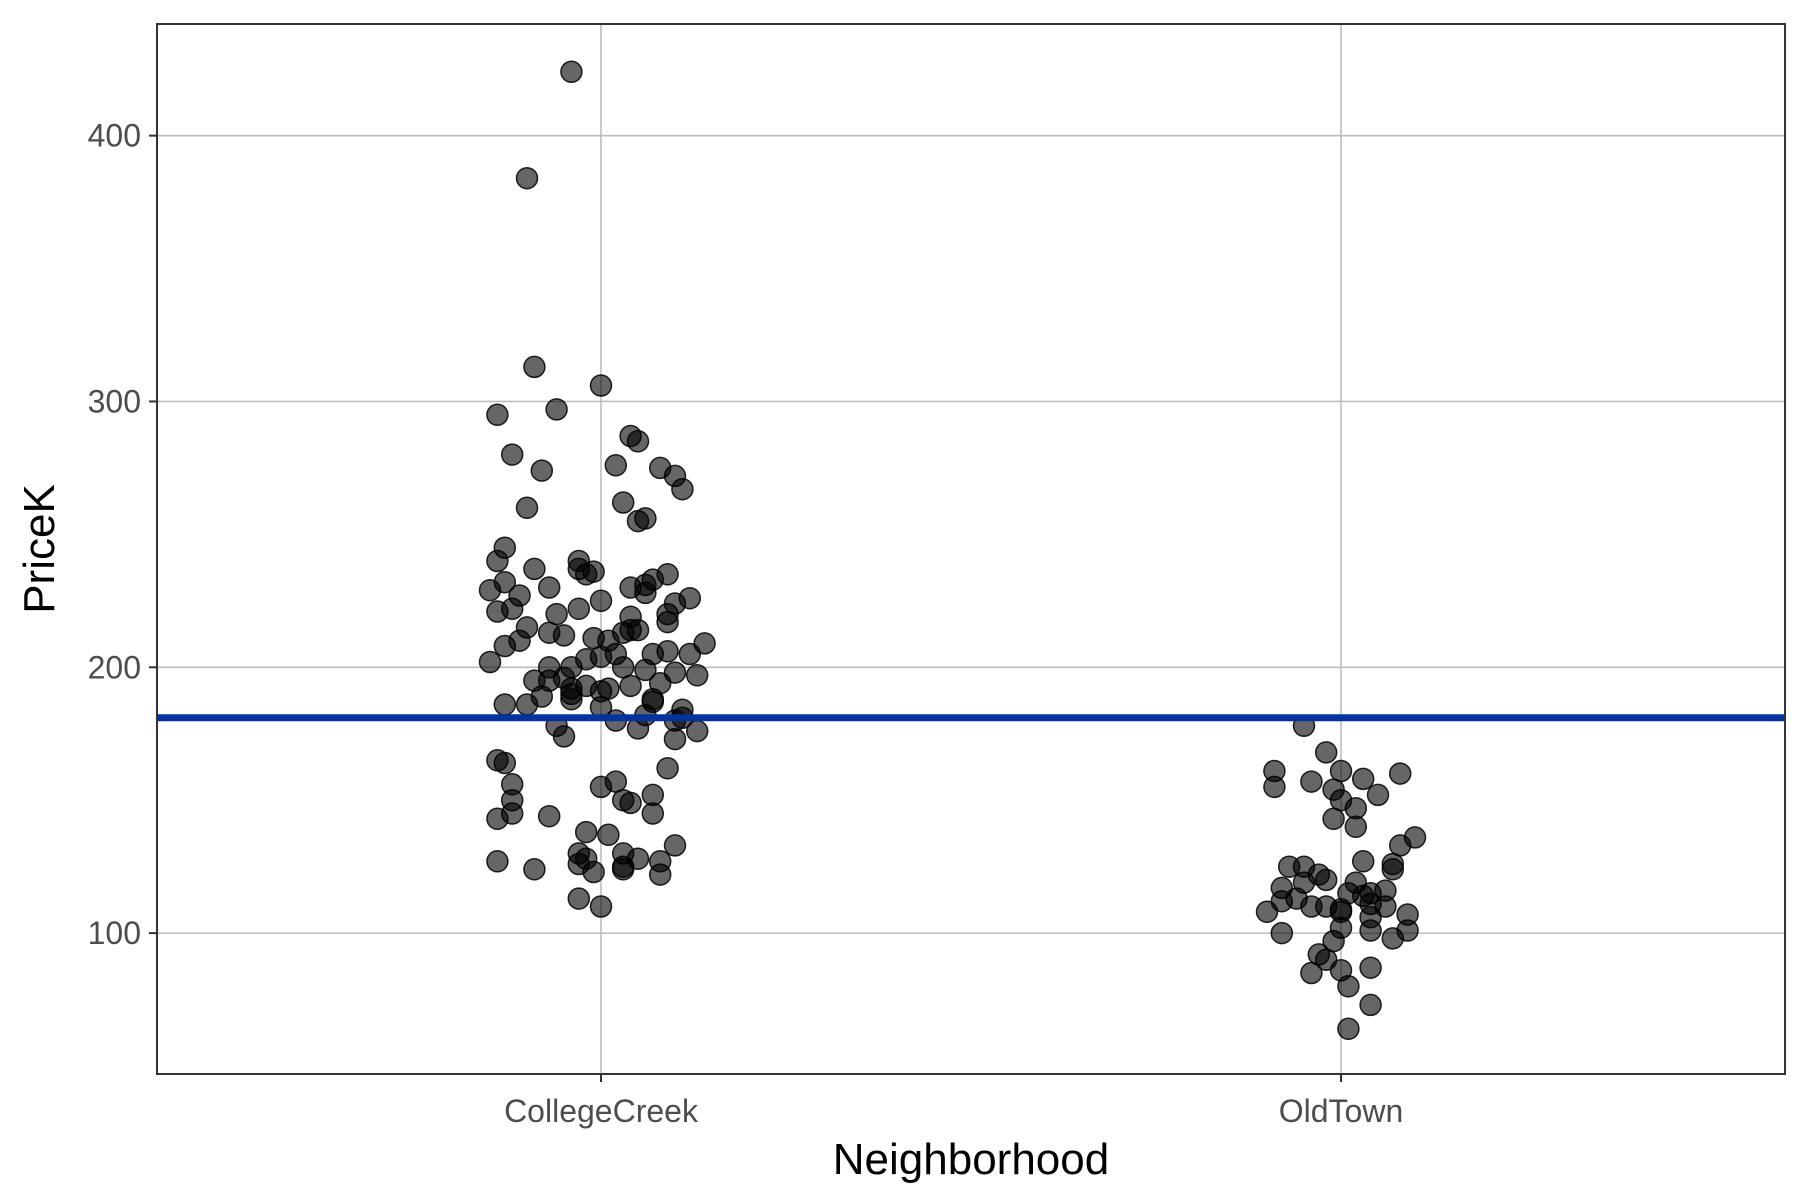 The width and height of the screenshot is (1800, 1200). I want to click on y-tick-label: 300, so click(114, 401).